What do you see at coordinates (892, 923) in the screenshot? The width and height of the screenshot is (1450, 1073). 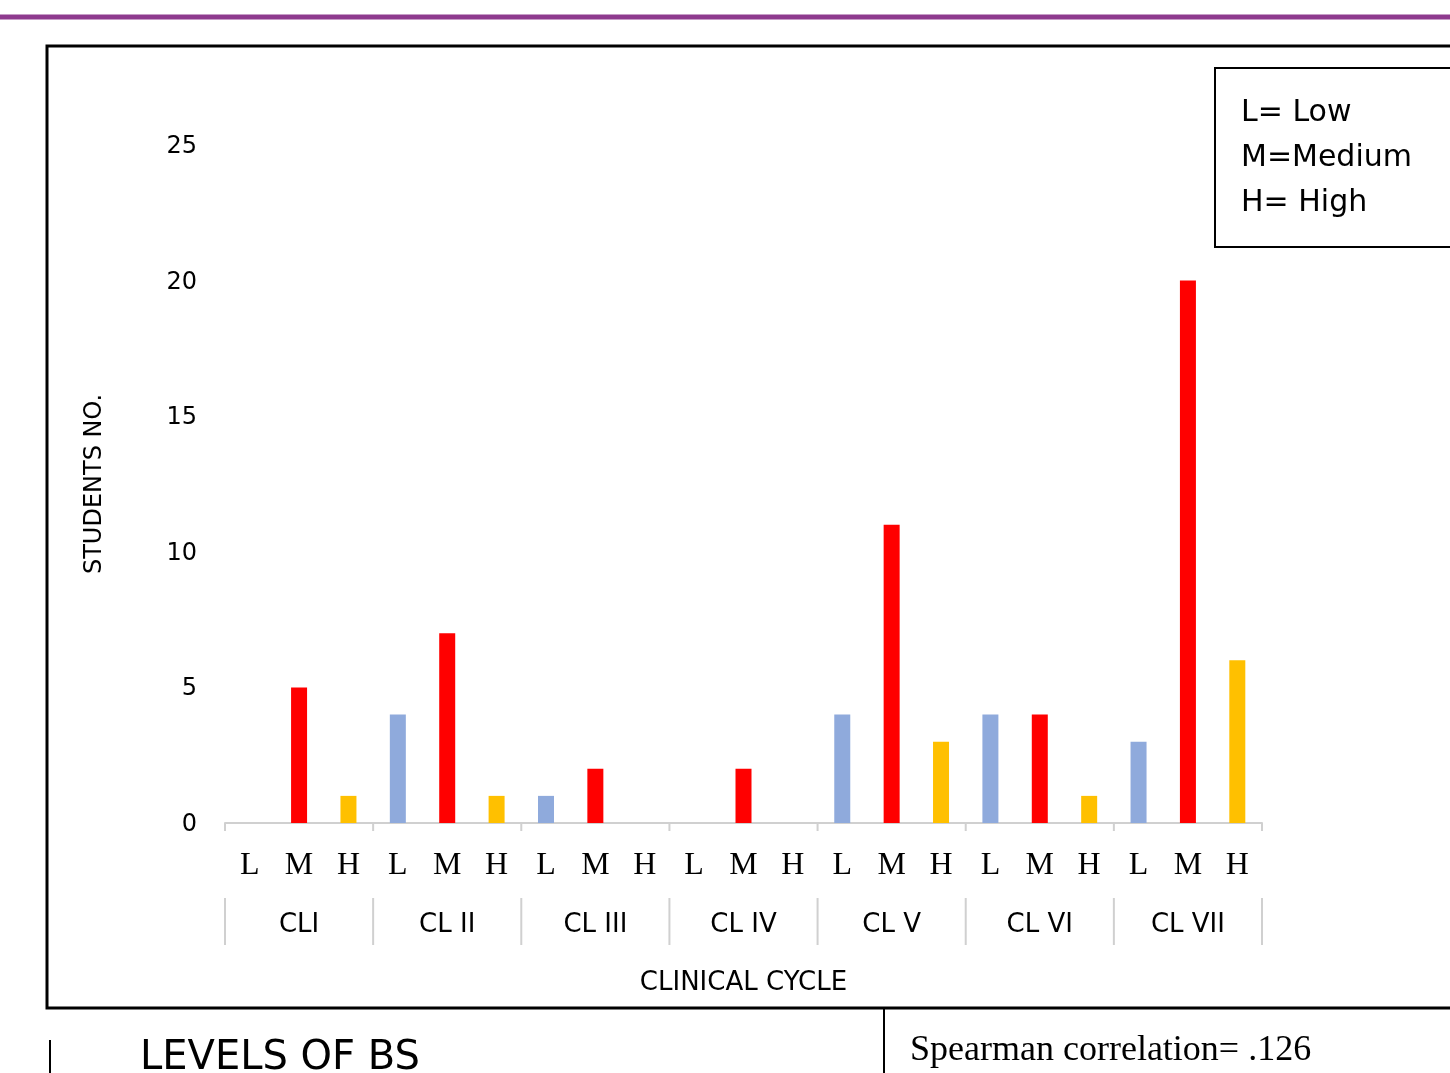 I see `text: CL V` at bounding box center [892, 923].